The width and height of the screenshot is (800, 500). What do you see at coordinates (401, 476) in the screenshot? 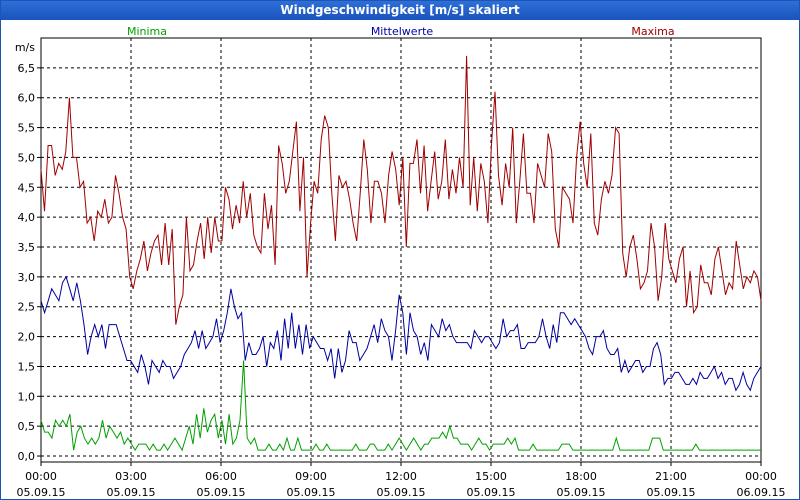
I see `x-tick-time-label: 12:00` at bounding box center [401, 476].